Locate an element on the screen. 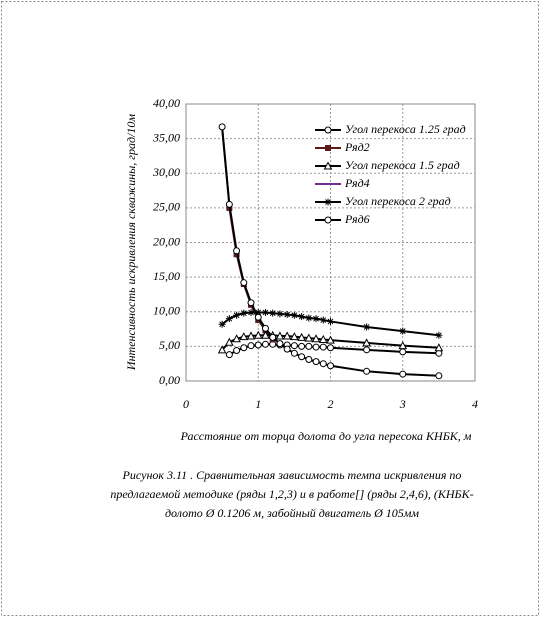  legend-label: Угол перекоса 2 град is located at coordinates (398, 201).